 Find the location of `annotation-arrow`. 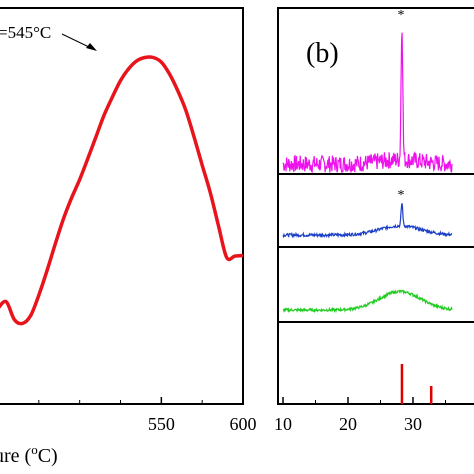

annotation-arrow is located at coordinates (76, 41).